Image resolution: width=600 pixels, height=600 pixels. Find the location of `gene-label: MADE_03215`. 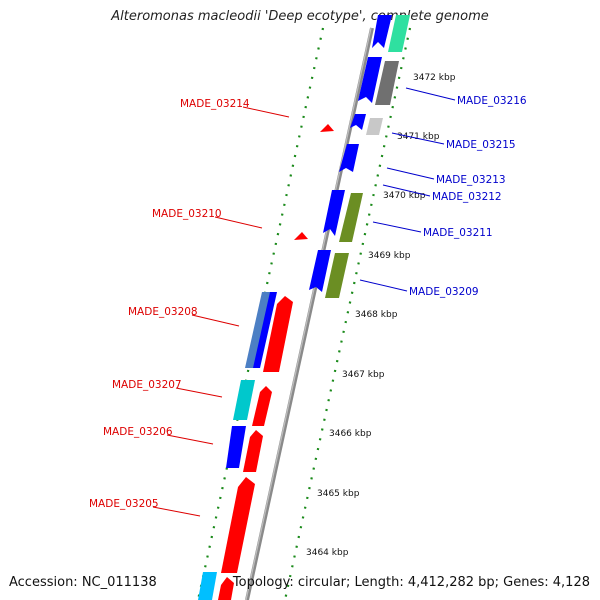

gene-label: MADE_03215 is located at coordinates (481, 145).